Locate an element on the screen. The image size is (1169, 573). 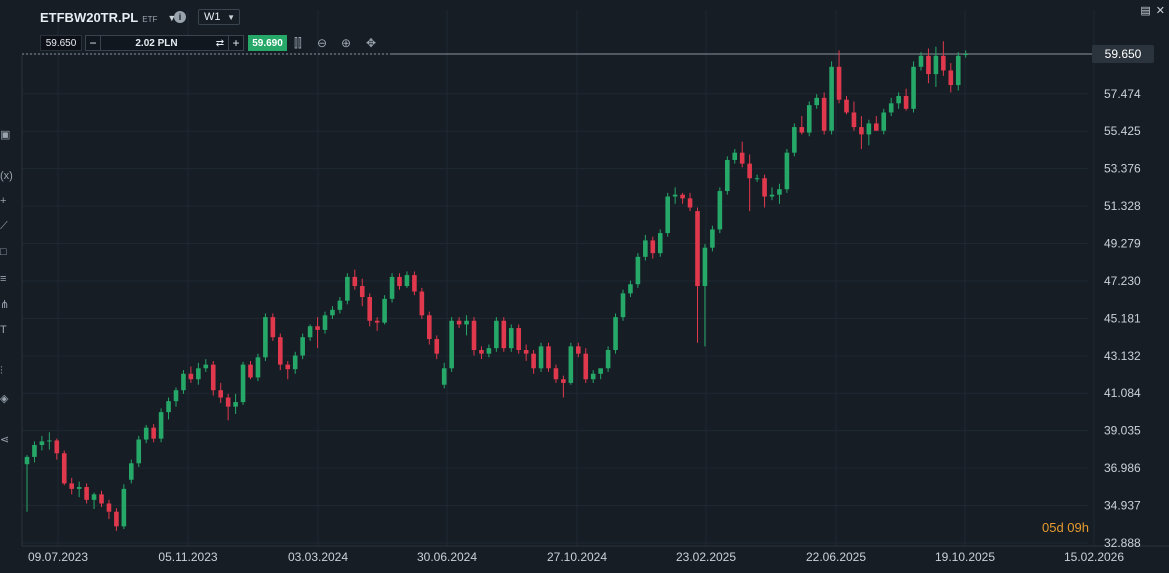
y-tick-label: 43.132 is located at coordinates (1122, 356).